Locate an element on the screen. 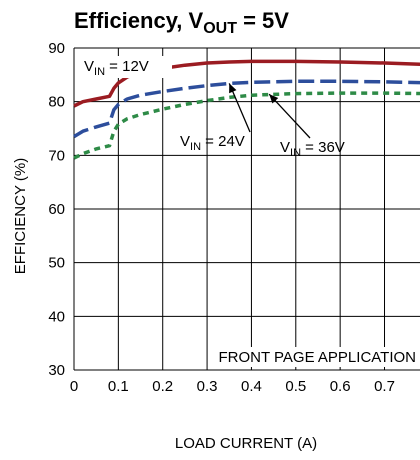 The height and width of the screenshot is (460, 420). y-axis-label: EFFICIENCY (%) is located at coordinates (20, 216).